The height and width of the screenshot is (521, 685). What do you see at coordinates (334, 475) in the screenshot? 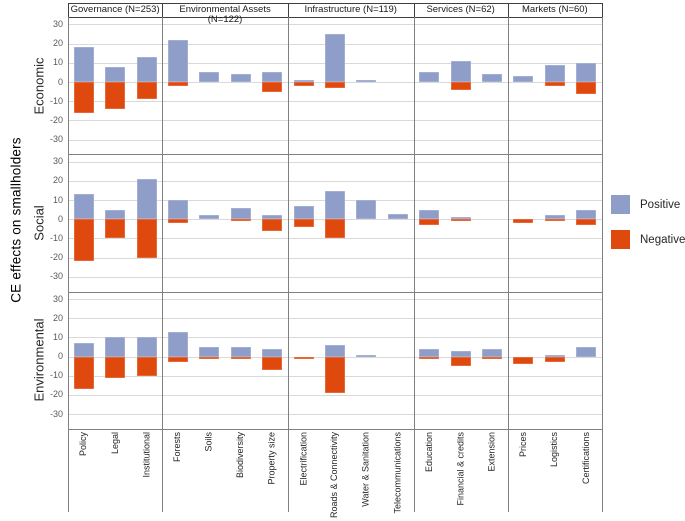
I see `category-label: Roads & Connectivity` at bounding box center [334, 475].